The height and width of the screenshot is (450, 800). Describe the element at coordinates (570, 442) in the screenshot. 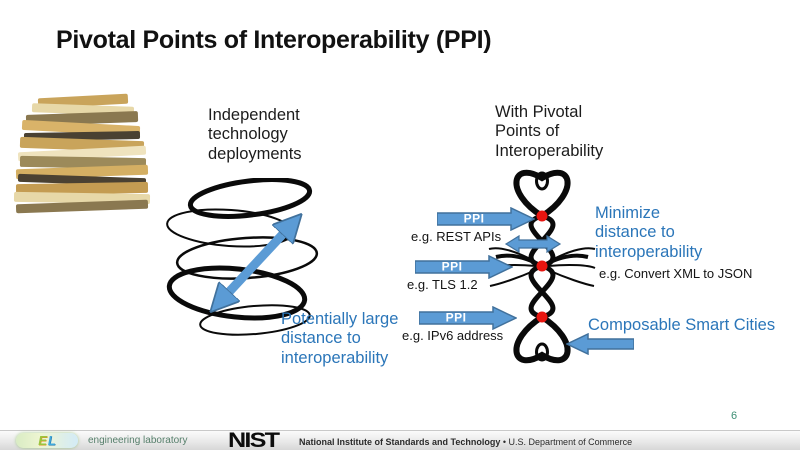

I see `commerce-dept-label: U.S. Department of Commerce` at that location.